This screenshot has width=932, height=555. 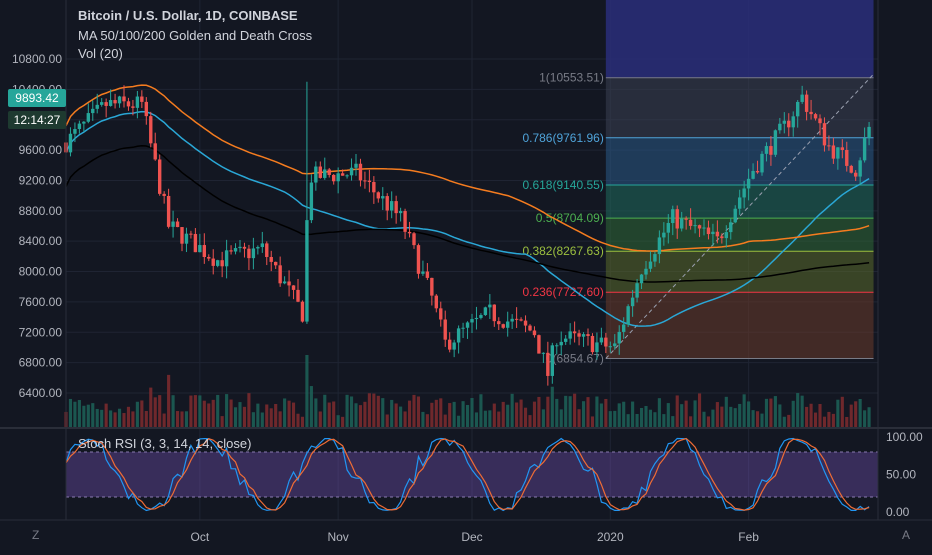 What do you see at coordinates (562, 251) in the screenshot?
I see `fib-level-label: 0.382(8267.63)` at bounding box center [562, 251].